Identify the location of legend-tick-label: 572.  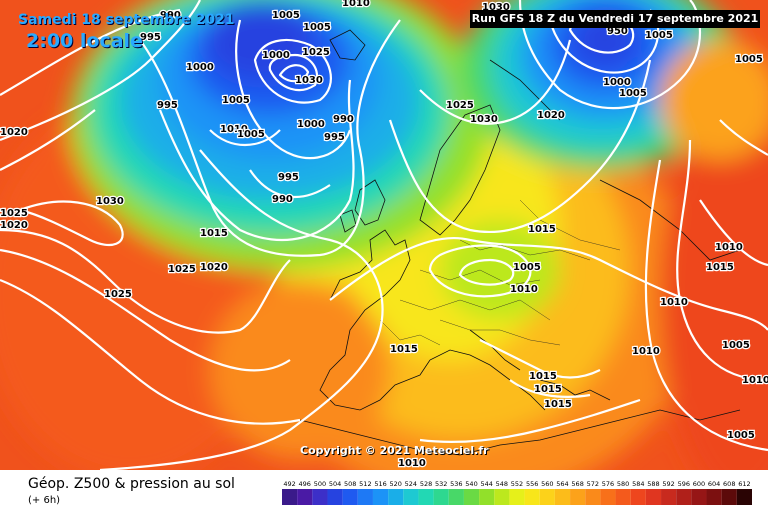
(593, 484).